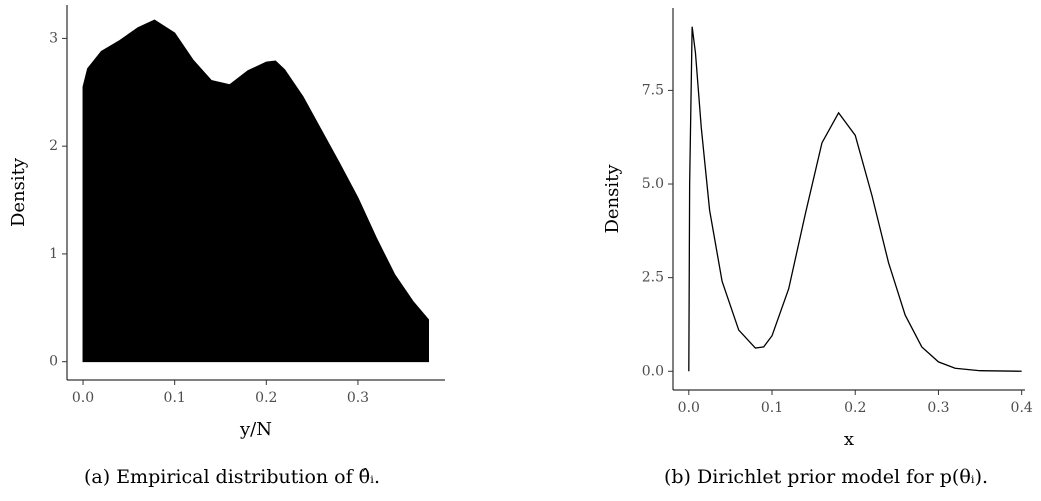 This screenshot has width=1041, height=501. Describe the element at coordinates (1022, 408) in the screenshot. I see `x-tick-label: 0.4` at that location.